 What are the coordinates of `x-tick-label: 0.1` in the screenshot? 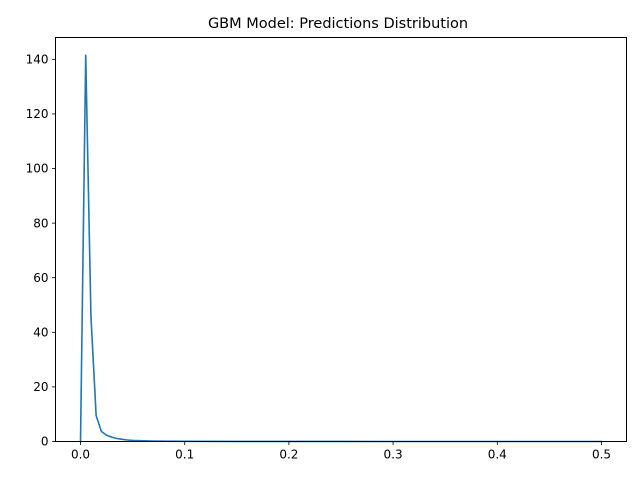 It's located at (184, 455).